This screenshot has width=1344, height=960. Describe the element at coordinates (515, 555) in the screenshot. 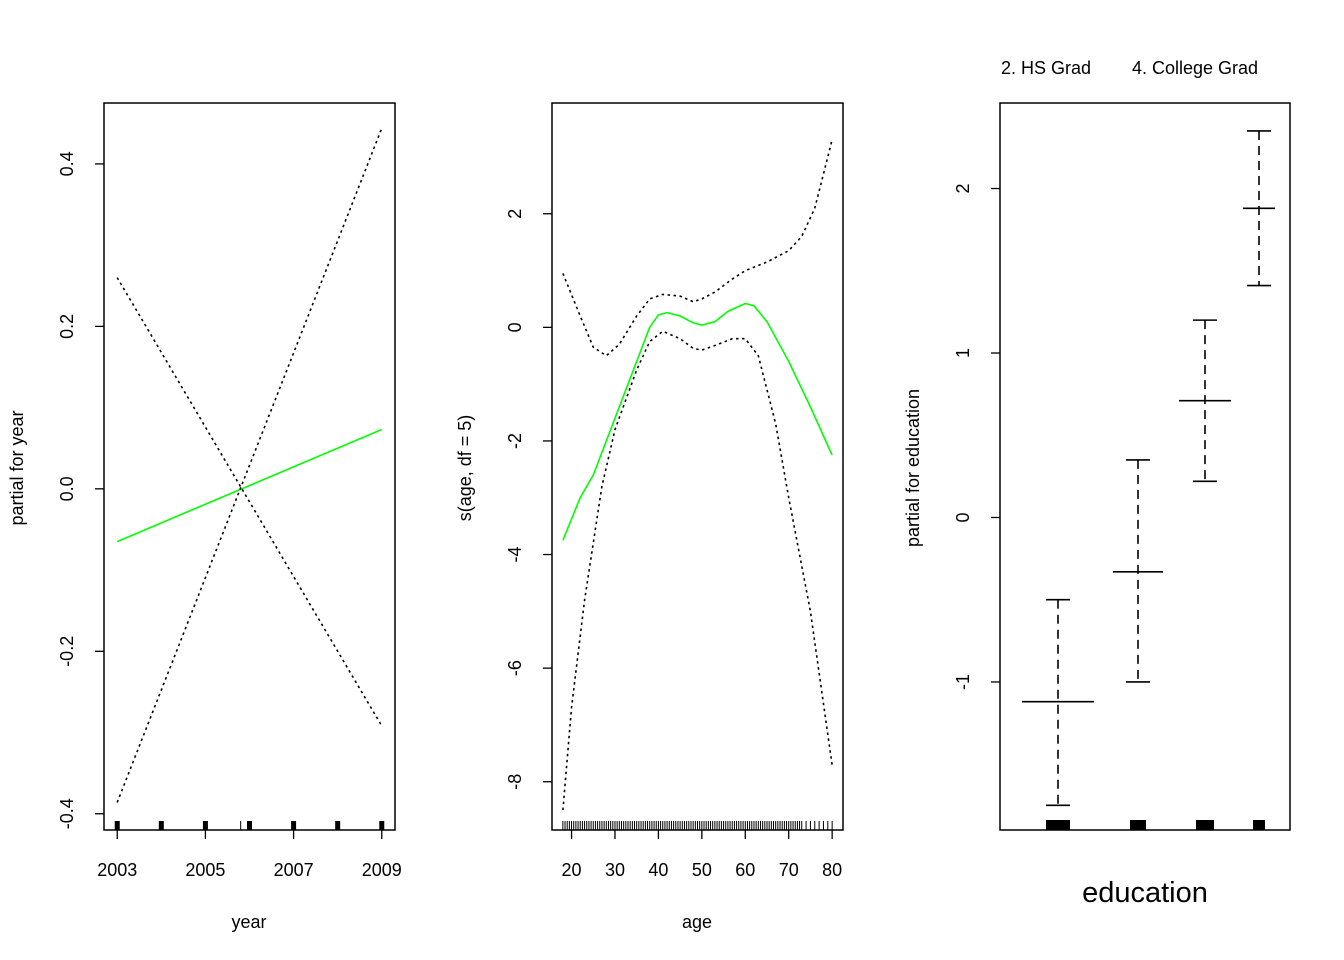

I see `y-tick-label: -4` at that location.